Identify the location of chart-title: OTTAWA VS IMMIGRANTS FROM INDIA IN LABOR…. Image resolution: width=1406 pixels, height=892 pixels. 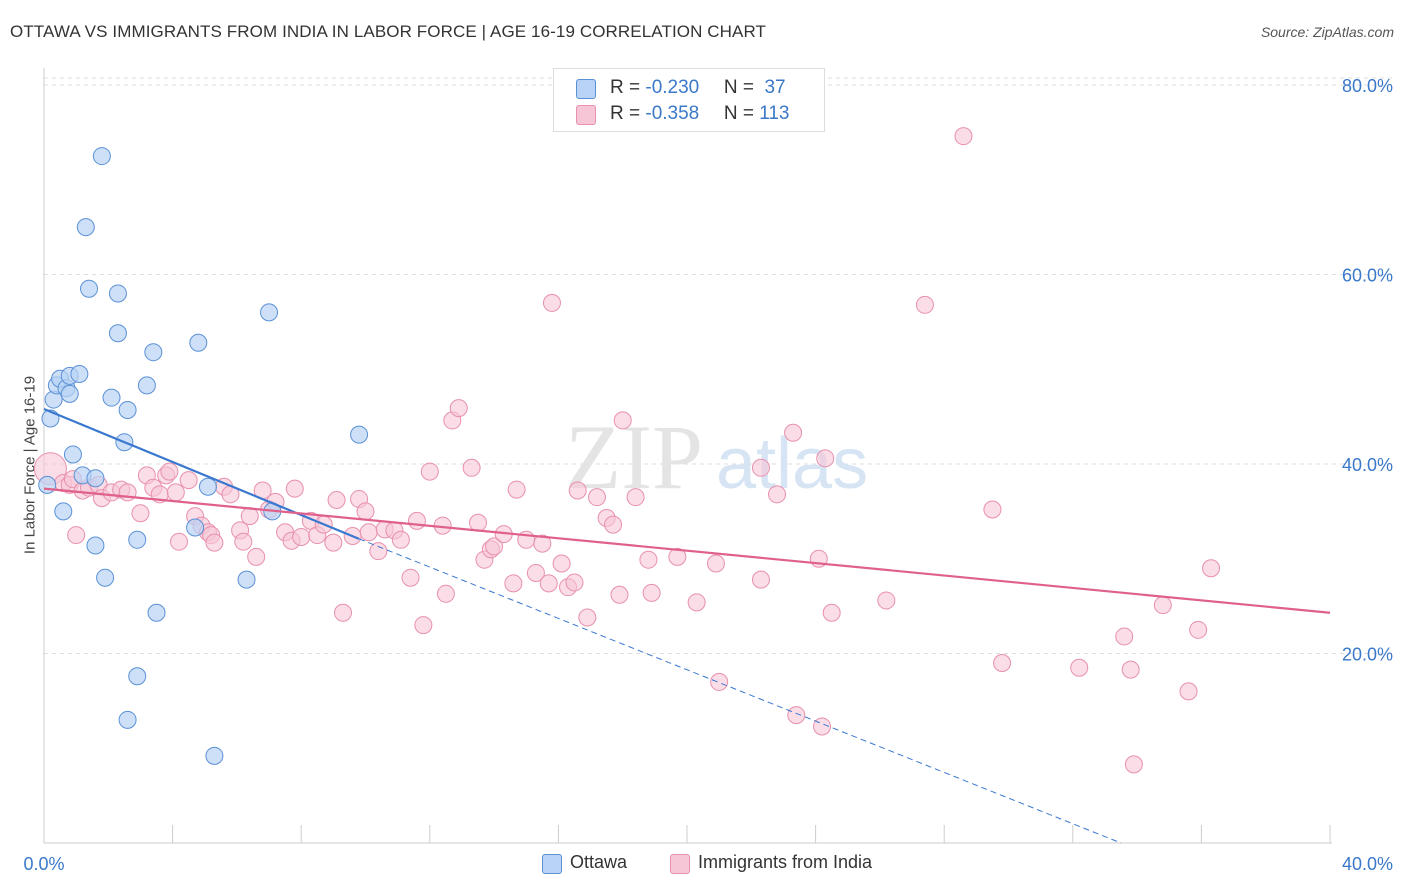
(388, 31).